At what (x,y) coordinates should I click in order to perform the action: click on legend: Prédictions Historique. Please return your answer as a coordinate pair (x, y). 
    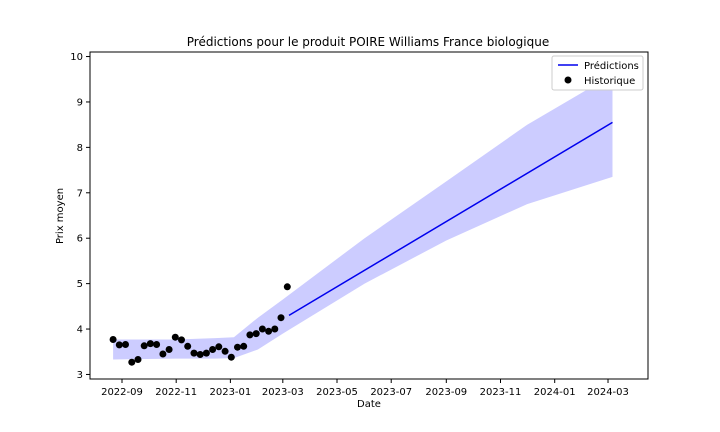
    Looking at the image, I should click on (597, 73).